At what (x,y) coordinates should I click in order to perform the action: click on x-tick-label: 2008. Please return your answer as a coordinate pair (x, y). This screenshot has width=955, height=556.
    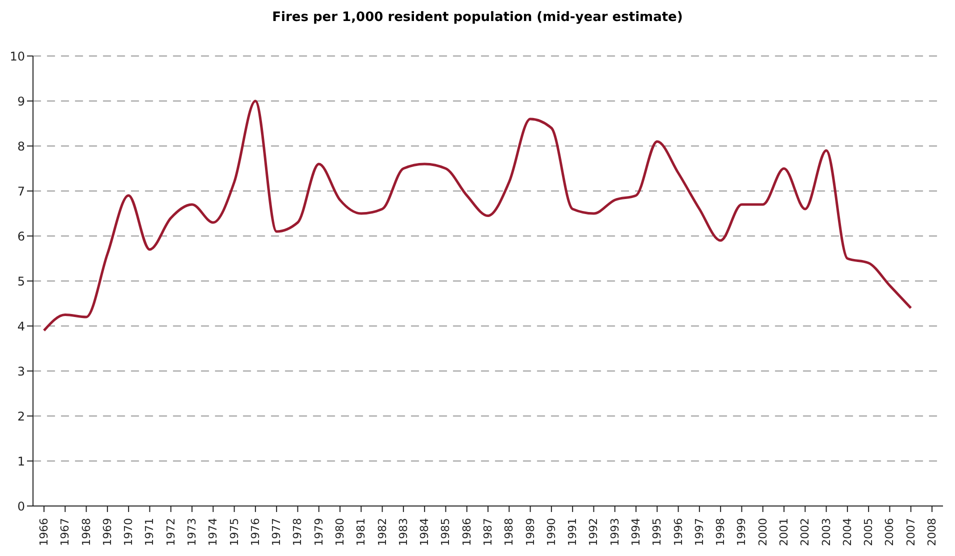
    Looking at the image, I should click on (932, 532).